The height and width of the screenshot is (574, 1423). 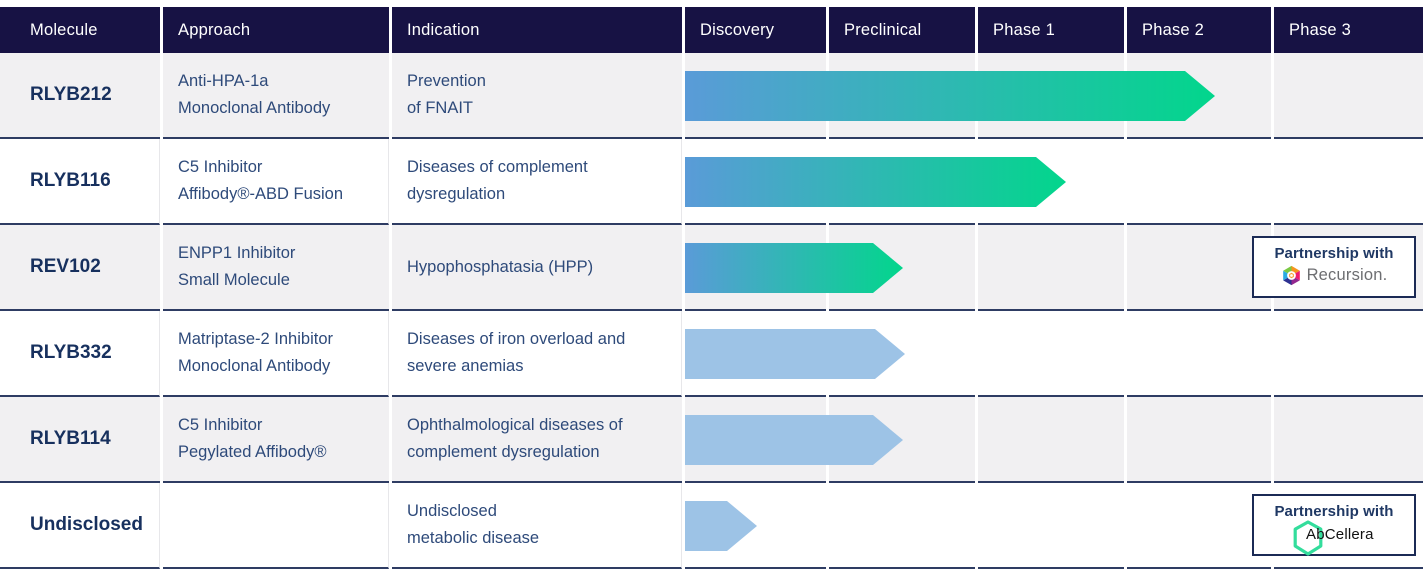 What do you see at coordinates (80, 440) in the screenshot?
I see `molecule-name: RLYB114` at bounding box center [80, 440].